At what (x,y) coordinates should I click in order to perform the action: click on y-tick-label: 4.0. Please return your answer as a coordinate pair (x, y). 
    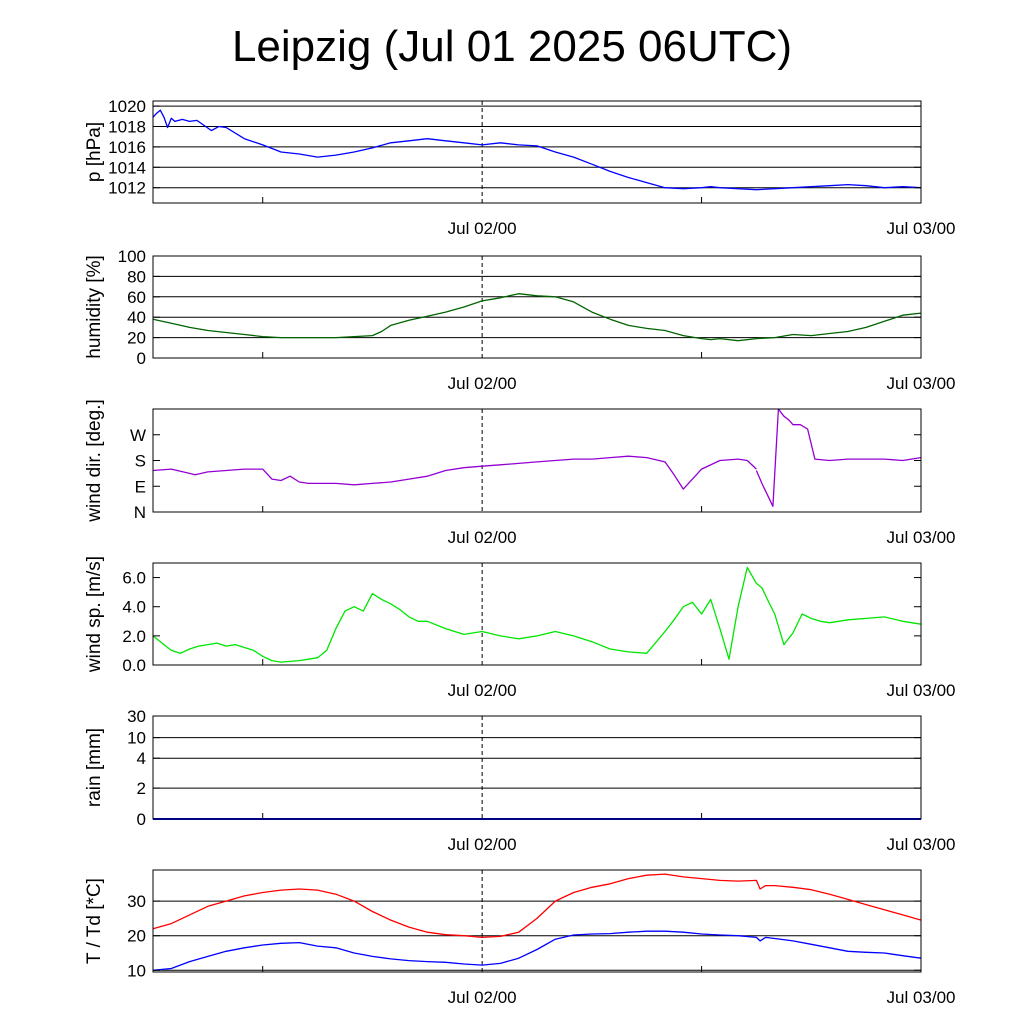
    Looking at the image, I should click on (134, 607).